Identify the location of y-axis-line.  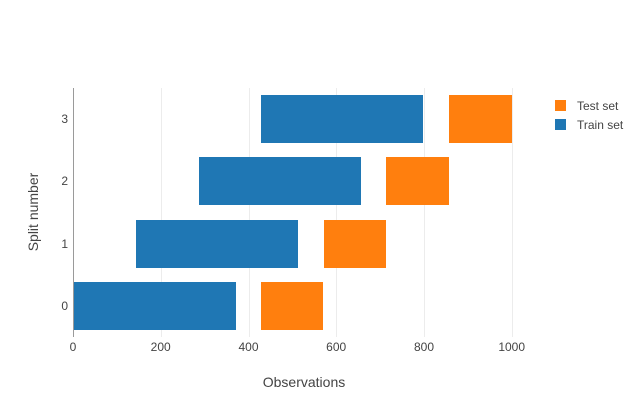
(73, 212).